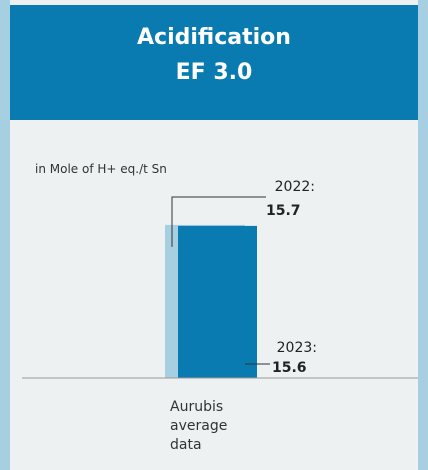 This screenshot has width=428, height=470. What do you see at coordinates (295, 187) in the screenshot?
I see `legend-label: 2022:` at bounding box center [295, 187].